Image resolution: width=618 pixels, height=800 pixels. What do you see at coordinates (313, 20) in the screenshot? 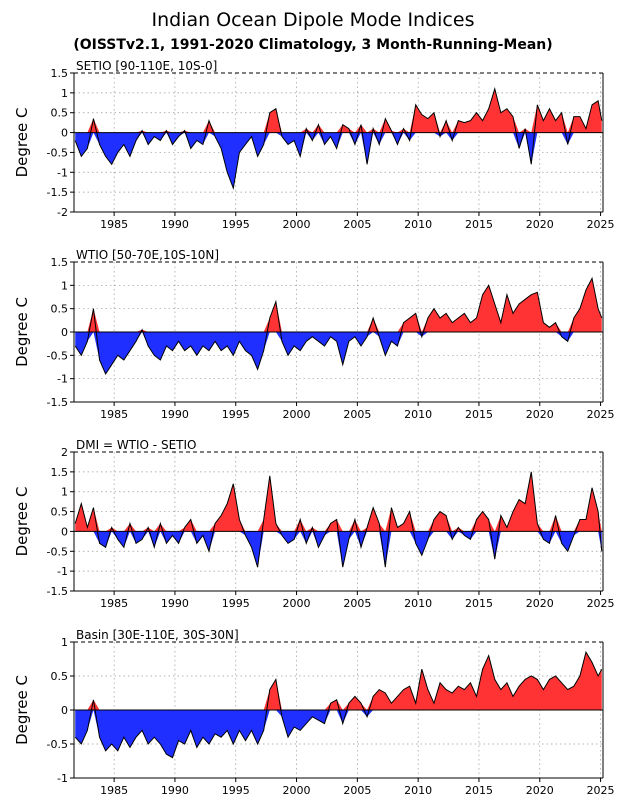
I see `figure-title: Indian Ocean Dipole Mode Indices` at bounding box center [313, 20].